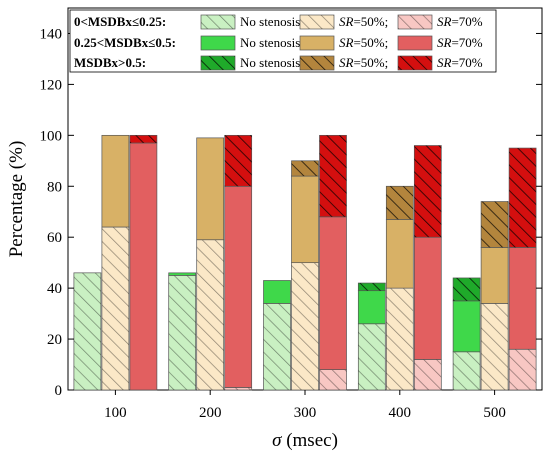  Describe the element at coordinates (54, 187) in the screenshot. I see `y-tick-label: 80` at that location.